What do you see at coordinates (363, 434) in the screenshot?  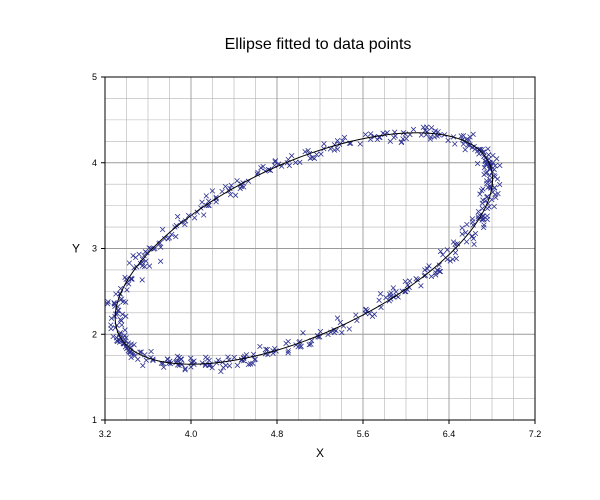 I see `x-tick-label: 5.6` at bounding box center [363, 434].